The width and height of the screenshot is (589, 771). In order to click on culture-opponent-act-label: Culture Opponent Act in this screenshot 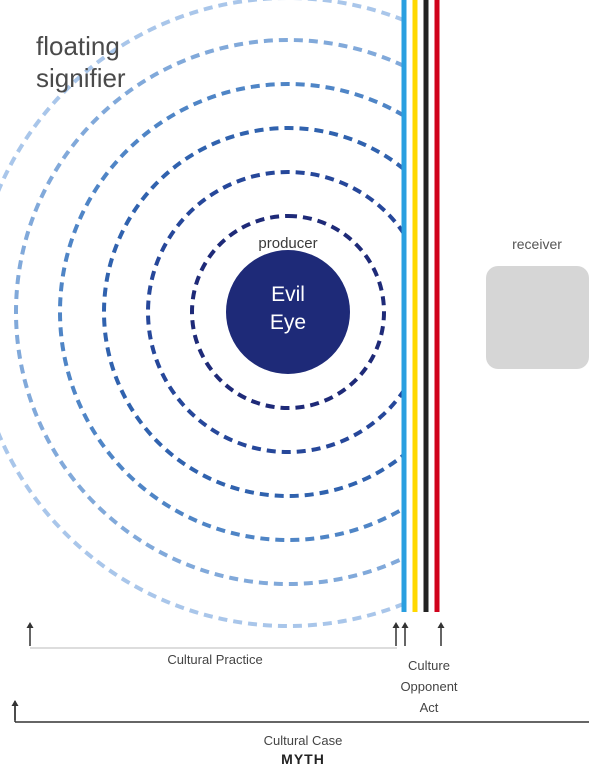, I will do `click(428, 686)`.